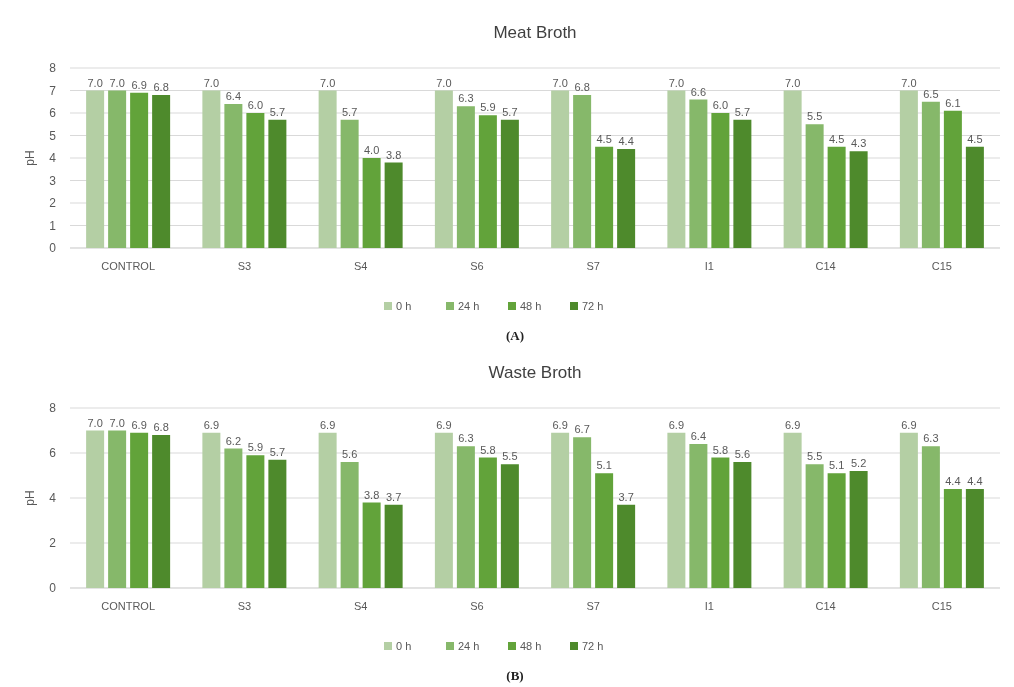 The width and height of the screenshot is (1014, 687). I want to click on data-label: 6.5, so click(931, 93).